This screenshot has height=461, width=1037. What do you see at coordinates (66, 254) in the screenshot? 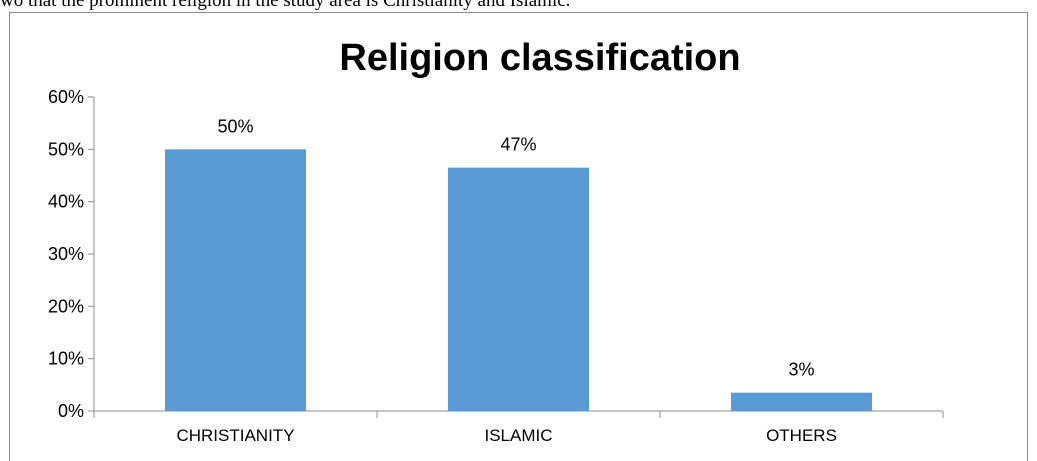
I see `y-tick-label: 30%` at bounding box center [66, 254].